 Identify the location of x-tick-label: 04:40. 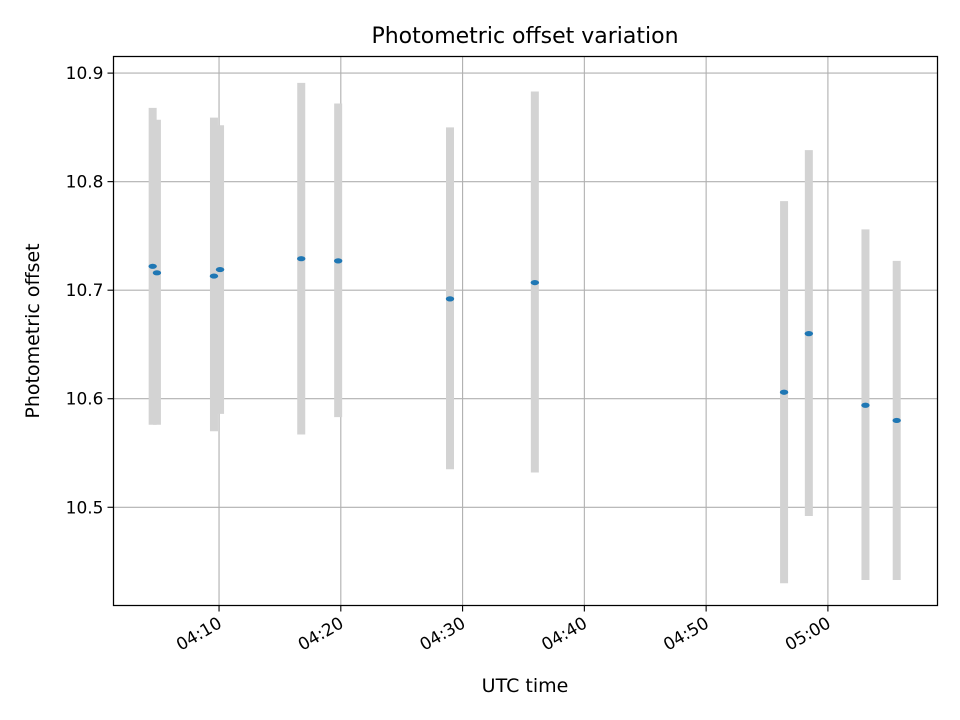
(564, 635).